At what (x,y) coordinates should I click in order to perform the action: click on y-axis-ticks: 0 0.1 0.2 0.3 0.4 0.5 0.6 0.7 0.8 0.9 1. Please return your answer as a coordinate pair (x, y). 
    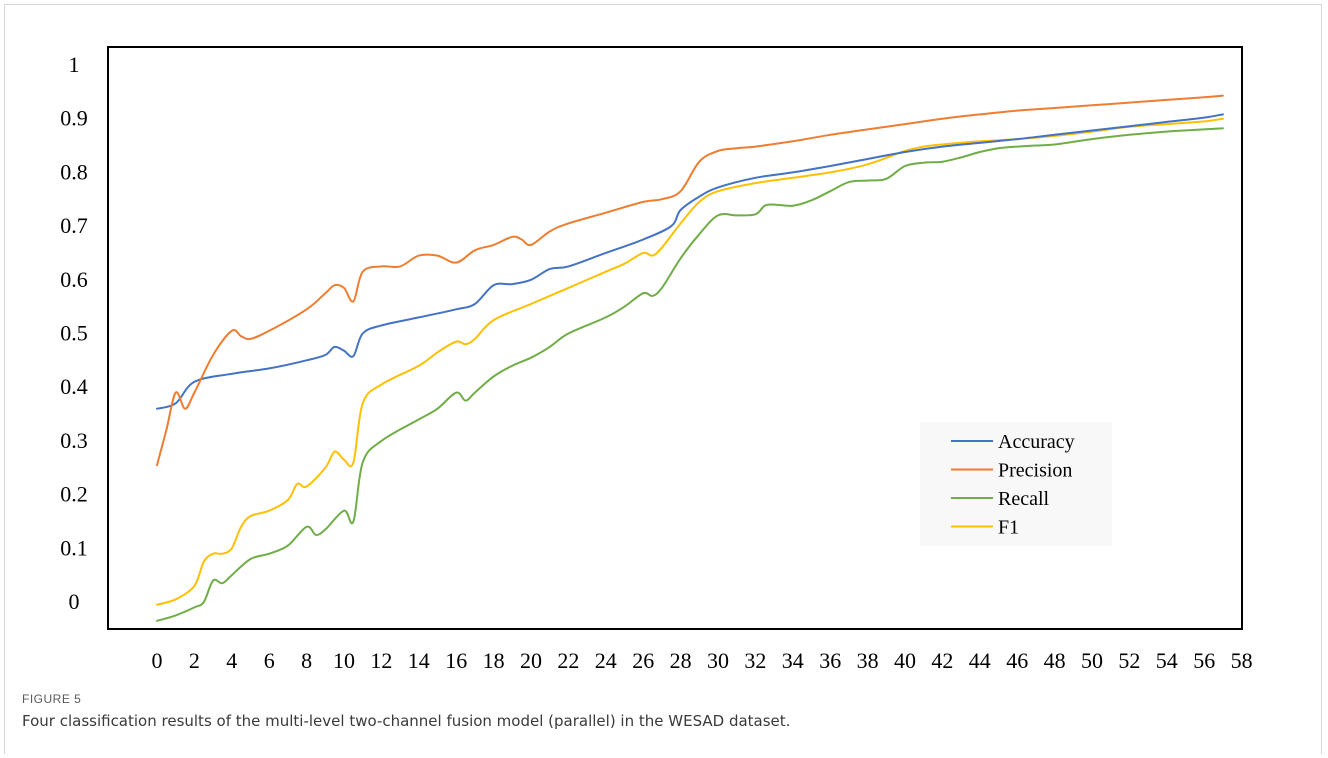
    Looking at the image, I should click on (74, 333).